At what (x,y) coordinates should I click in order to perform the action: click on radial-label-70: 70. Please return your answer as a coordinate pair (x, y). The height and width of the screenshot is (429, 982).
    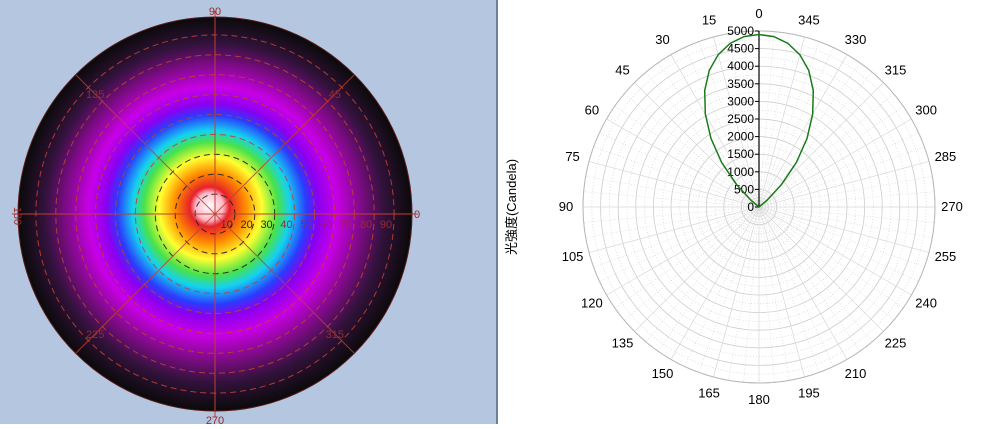
    Looking at the image, I should click on (346, 225).